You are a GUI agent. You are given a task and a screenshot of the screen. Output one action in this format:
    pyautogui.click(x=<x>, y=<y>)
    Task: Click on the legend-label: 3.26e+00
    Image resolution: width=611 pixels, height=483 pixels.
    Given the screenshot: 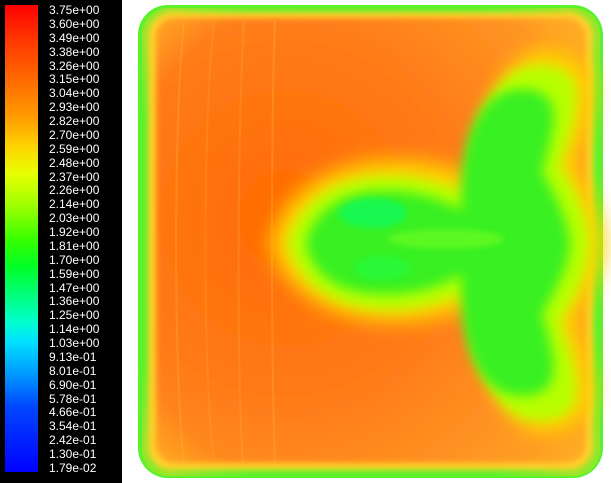 What is the action you would take?
    pyautogui.click(x=74, y=65)
    